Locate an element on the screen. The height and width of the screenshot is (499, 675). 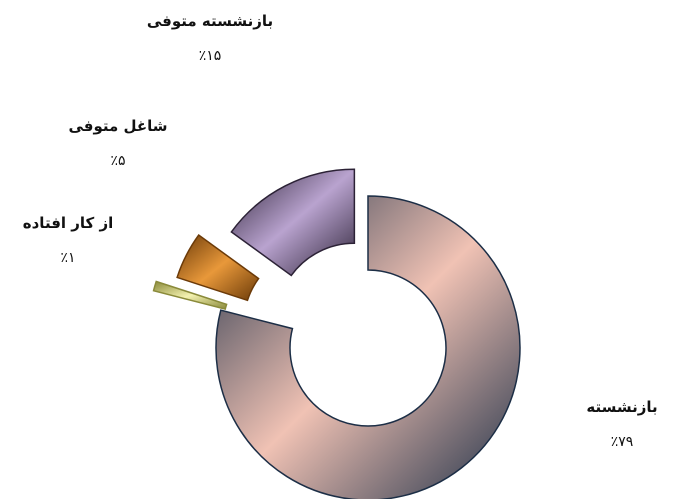
slice-label-deceased-retired: بازنشسته متوفی is located at coordinates (210, 21).